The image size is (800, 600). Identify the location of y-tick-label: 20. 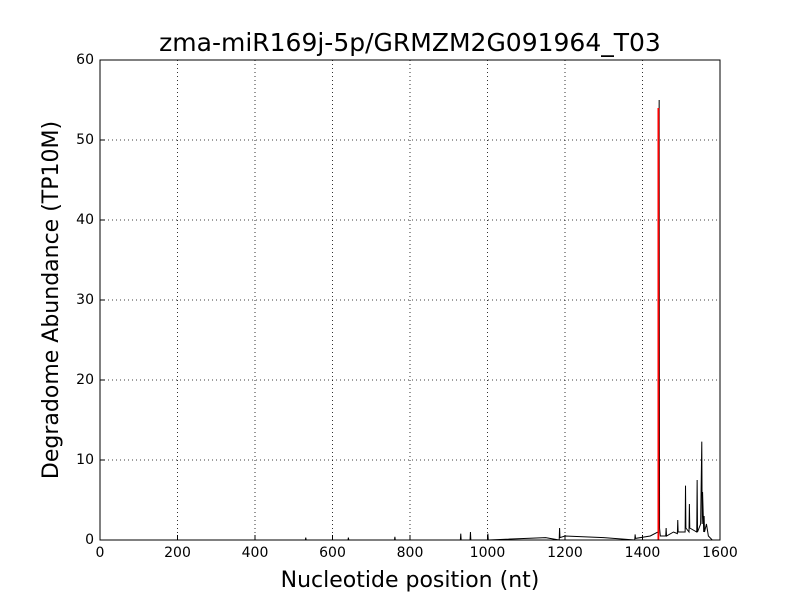
(85, 380).